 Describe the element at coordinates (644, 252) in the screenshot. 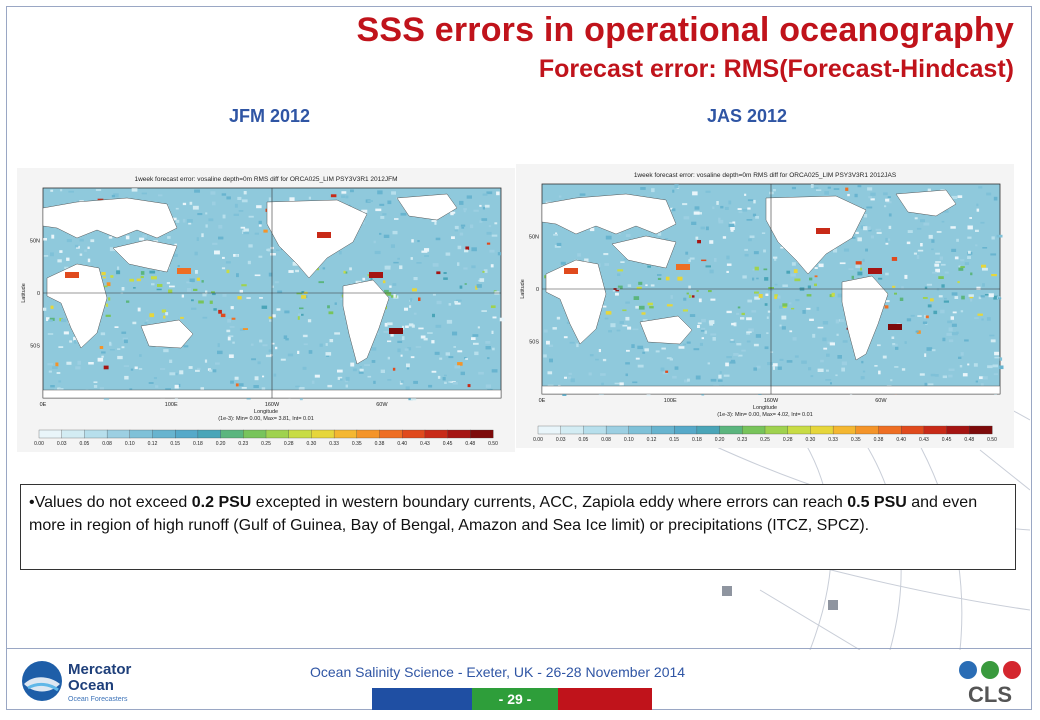

I see `landmass` at that location.